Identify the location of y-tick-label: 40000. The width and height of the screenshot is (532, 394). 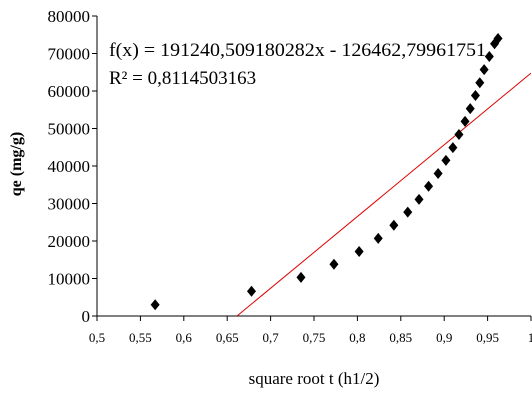
(69, 166).